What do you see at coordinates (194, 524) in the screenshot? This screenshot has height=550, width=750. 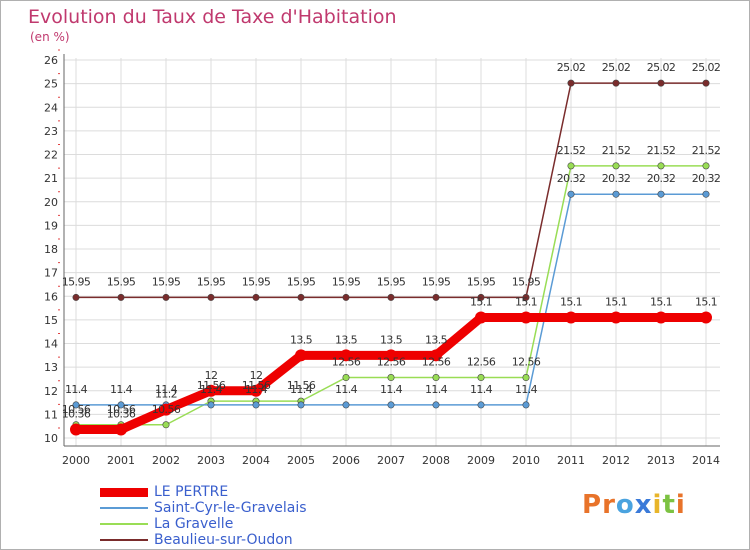 I see `legend-label: La Gravelle` at bounding box center [194, 524].